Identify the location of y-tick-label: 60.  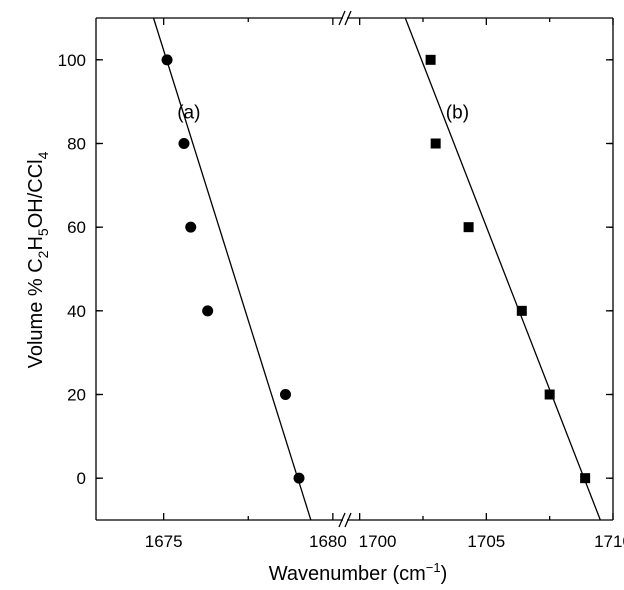
(76, 227).